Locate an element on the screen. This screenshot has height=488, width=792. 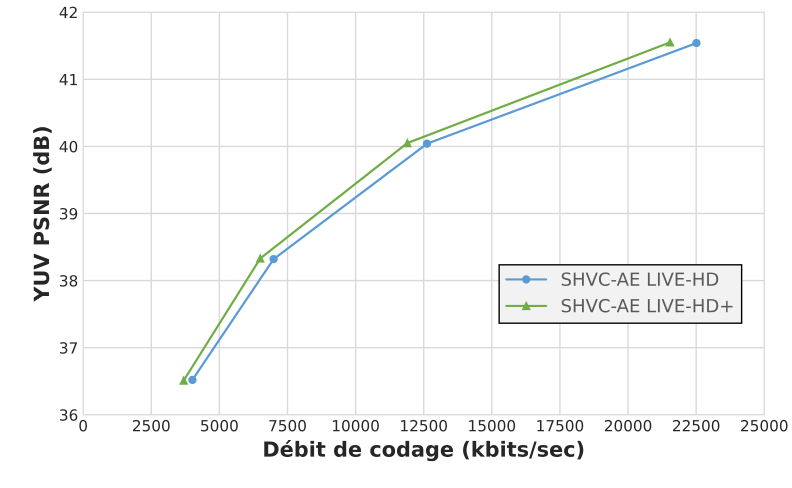
y-tick-label: 38 is located at coordinates (69, 281).